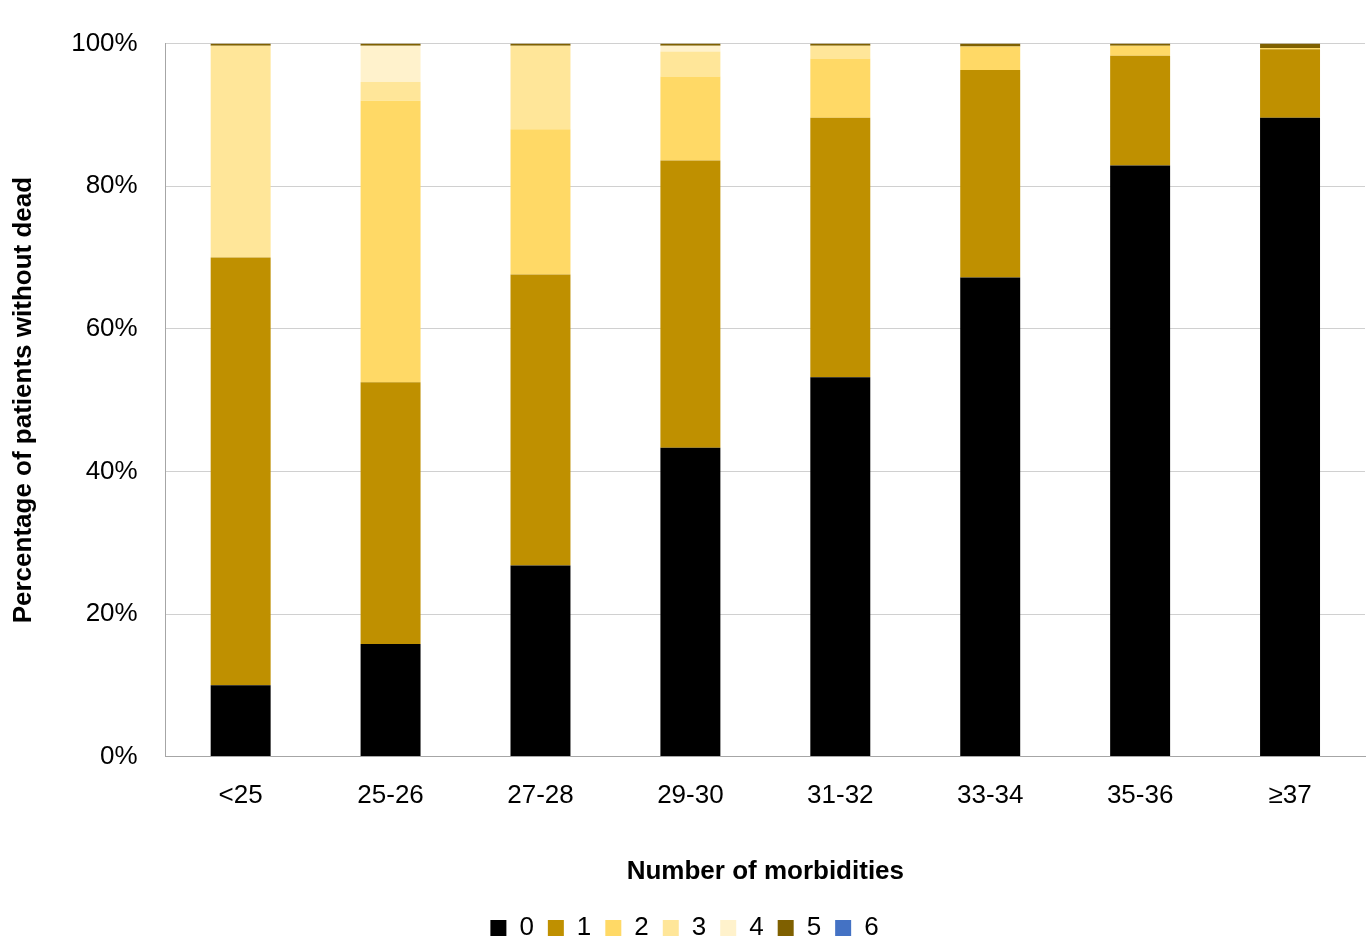 This screenshot has height=951, width=1367. What do you see at coordinates (119, 754) in the screenshot?
I see `y-tick-label: 0%` at bounding box center [119, 754].